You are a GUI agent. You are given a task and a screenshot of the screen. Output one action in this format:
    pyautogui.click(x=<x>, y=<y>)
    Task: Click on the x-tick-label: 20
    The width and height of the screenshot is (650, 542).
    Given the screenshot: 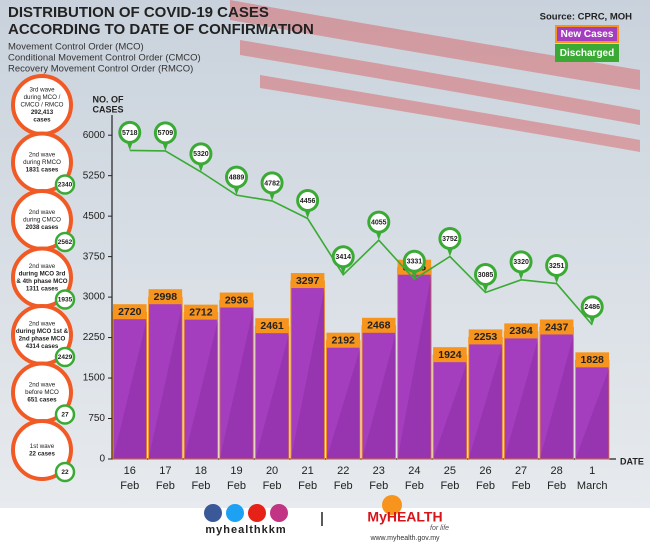 What is the action you would take?
    pyautogui.click(x=272, y=471)
    